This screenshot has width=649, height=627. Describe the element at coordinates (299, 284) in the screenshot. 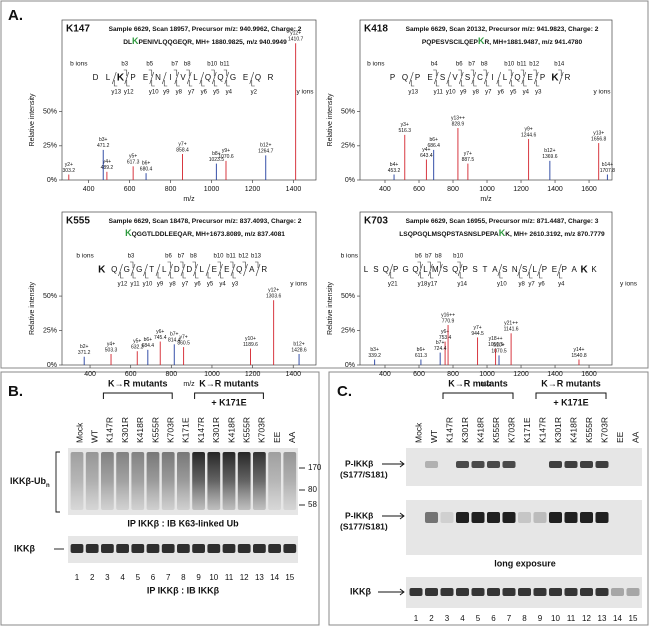

I see `y-ions-label: y ions` at that location.